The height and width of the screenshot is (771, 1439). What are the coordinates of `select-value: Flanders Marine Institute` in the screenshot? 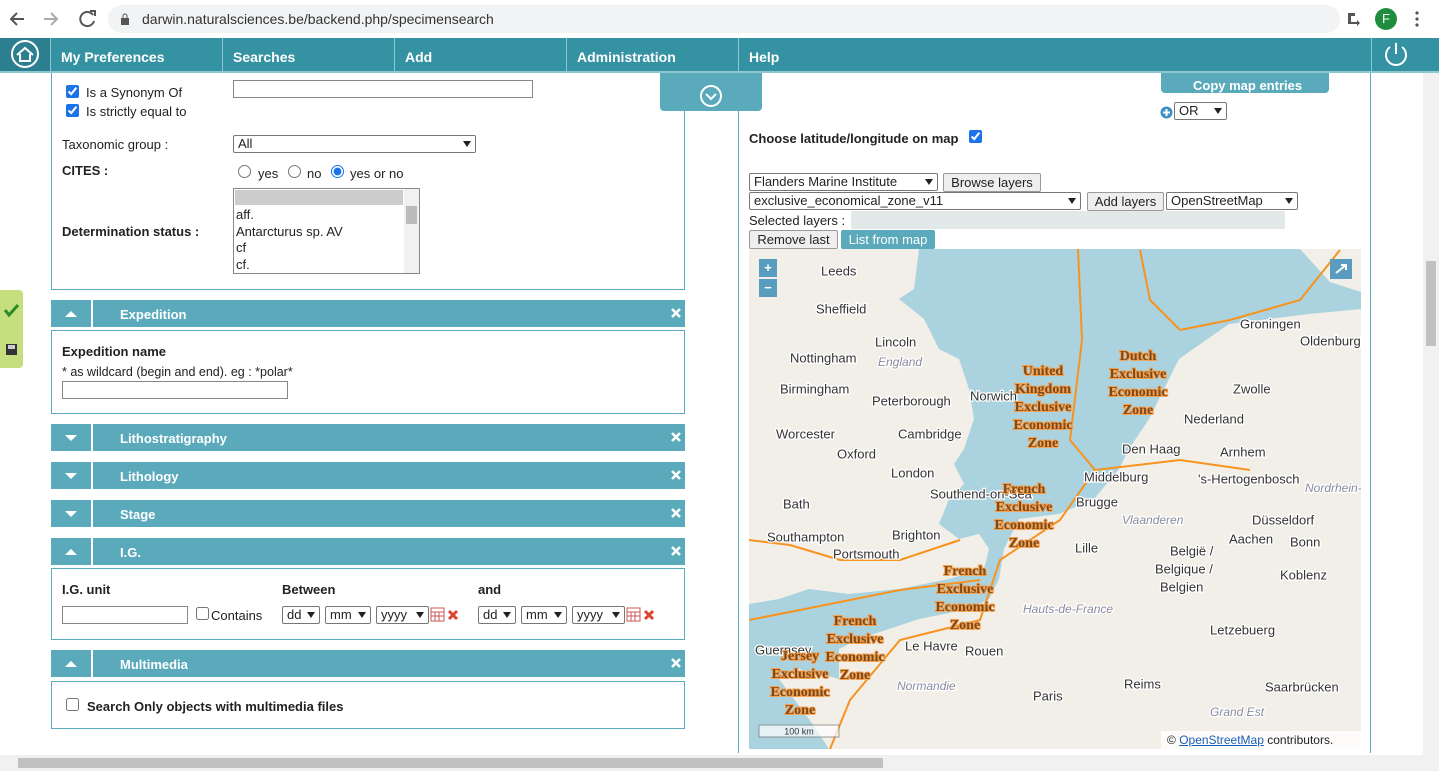 It's located at (825, 181).